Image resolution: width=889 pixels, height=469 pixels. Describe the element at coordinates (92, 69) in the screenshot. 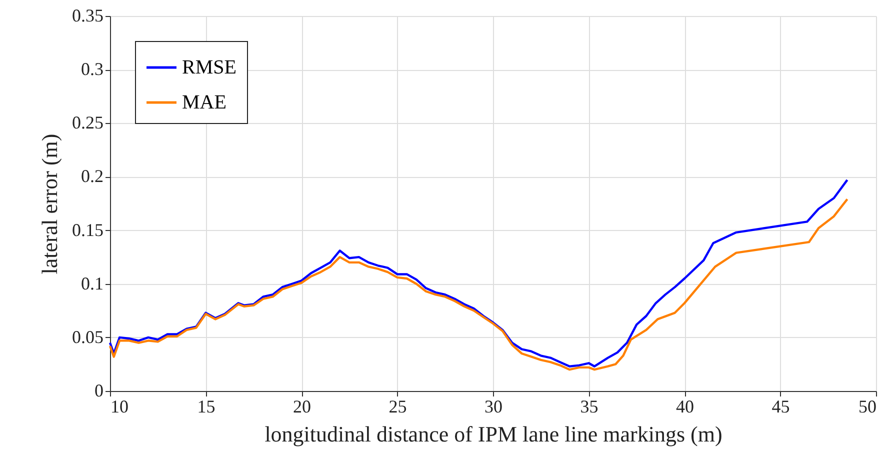

I see `y-tick-label: 0.3` at that location.